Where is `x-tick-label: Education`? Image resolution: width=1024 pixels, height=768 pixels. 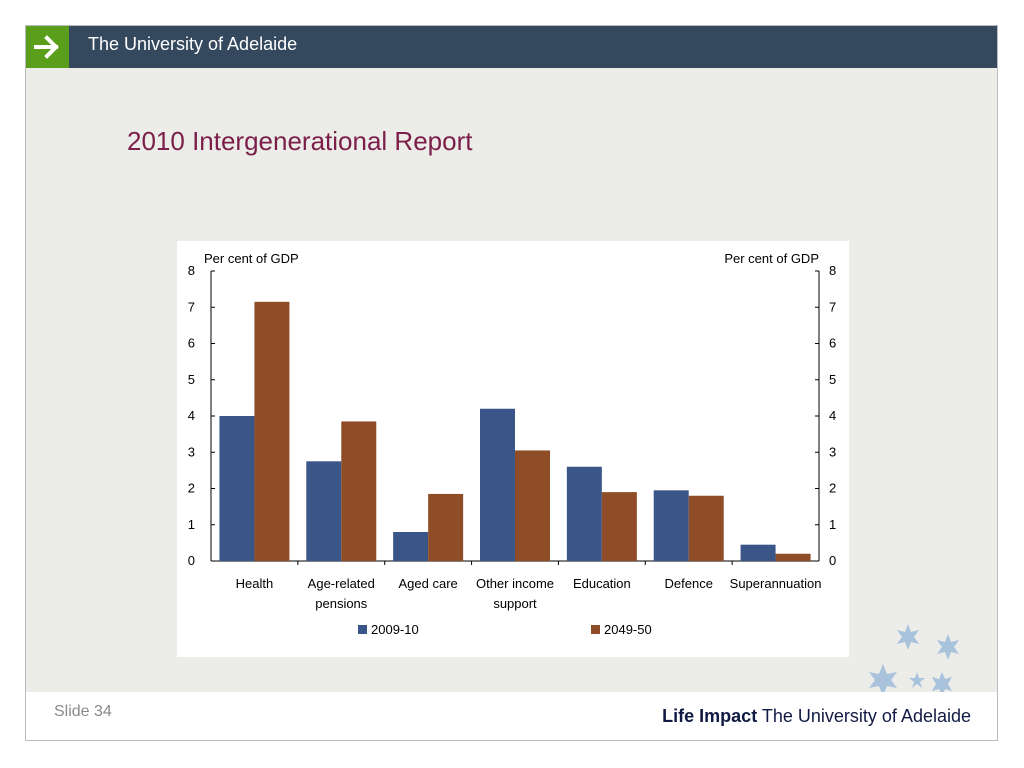
x-tick-label: Education is located at coordinates (602, 583).